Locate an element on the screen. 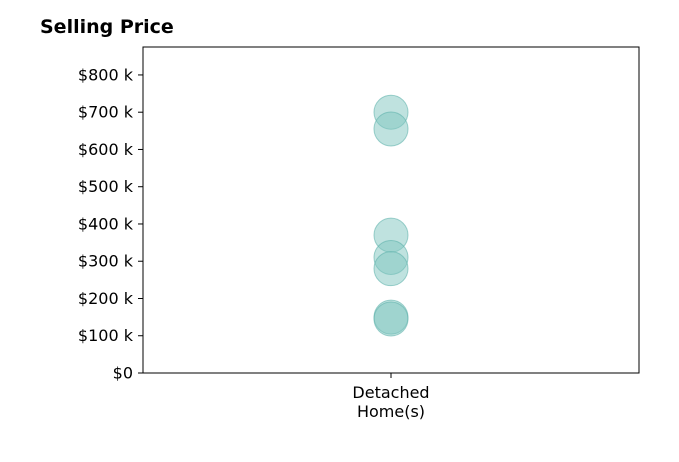  chart-title: Selling Price is located at coordinates (107, 27).